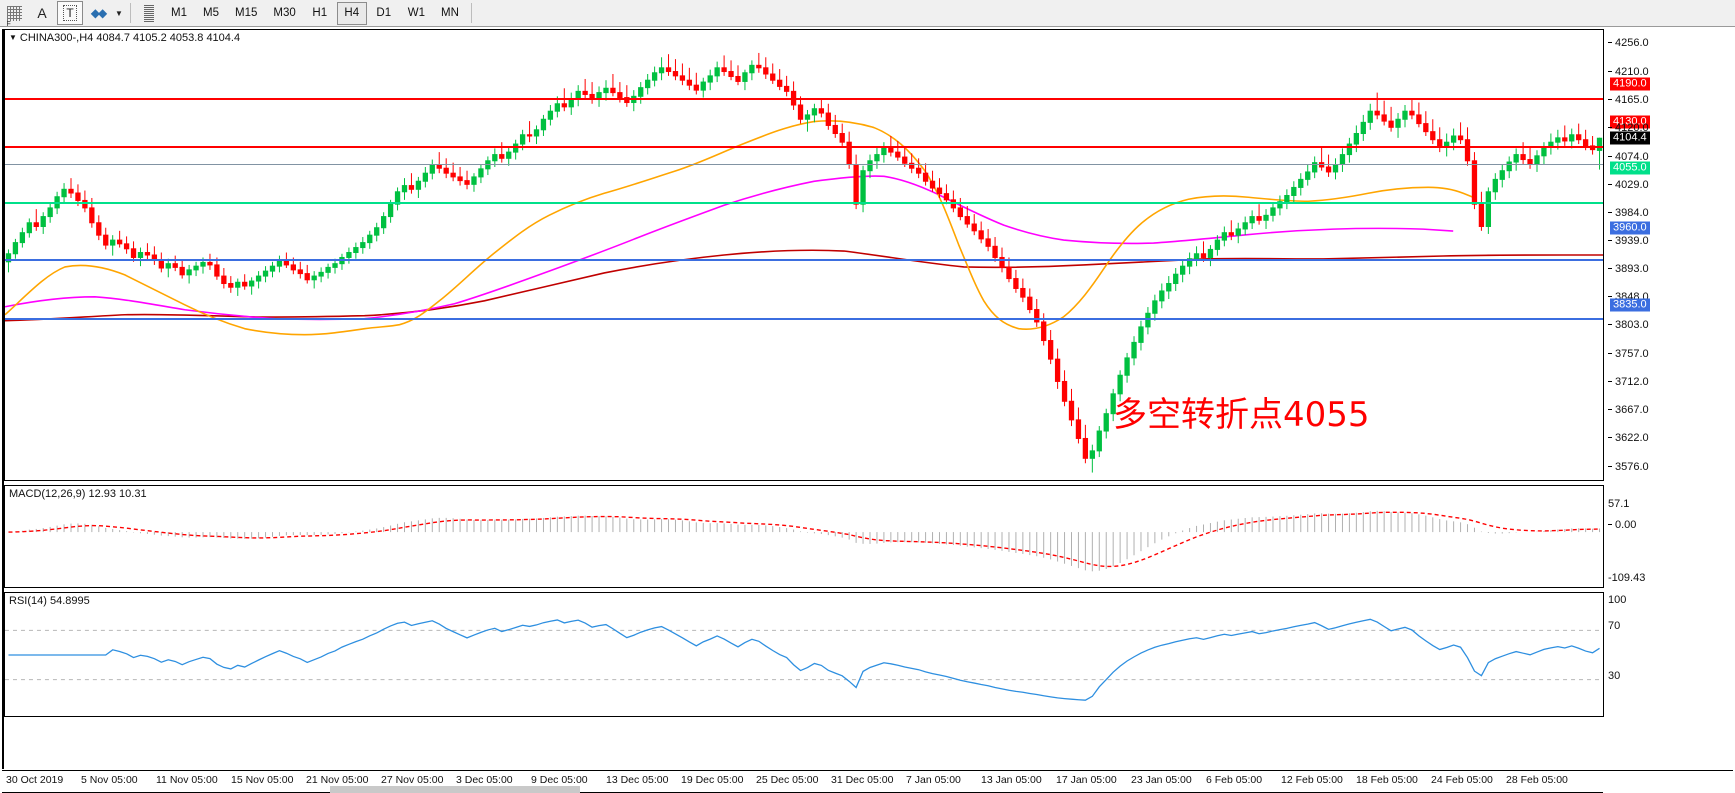 The image size is (1735, 793). I want to click on timeframe-d1: D1, so click(384, 13).